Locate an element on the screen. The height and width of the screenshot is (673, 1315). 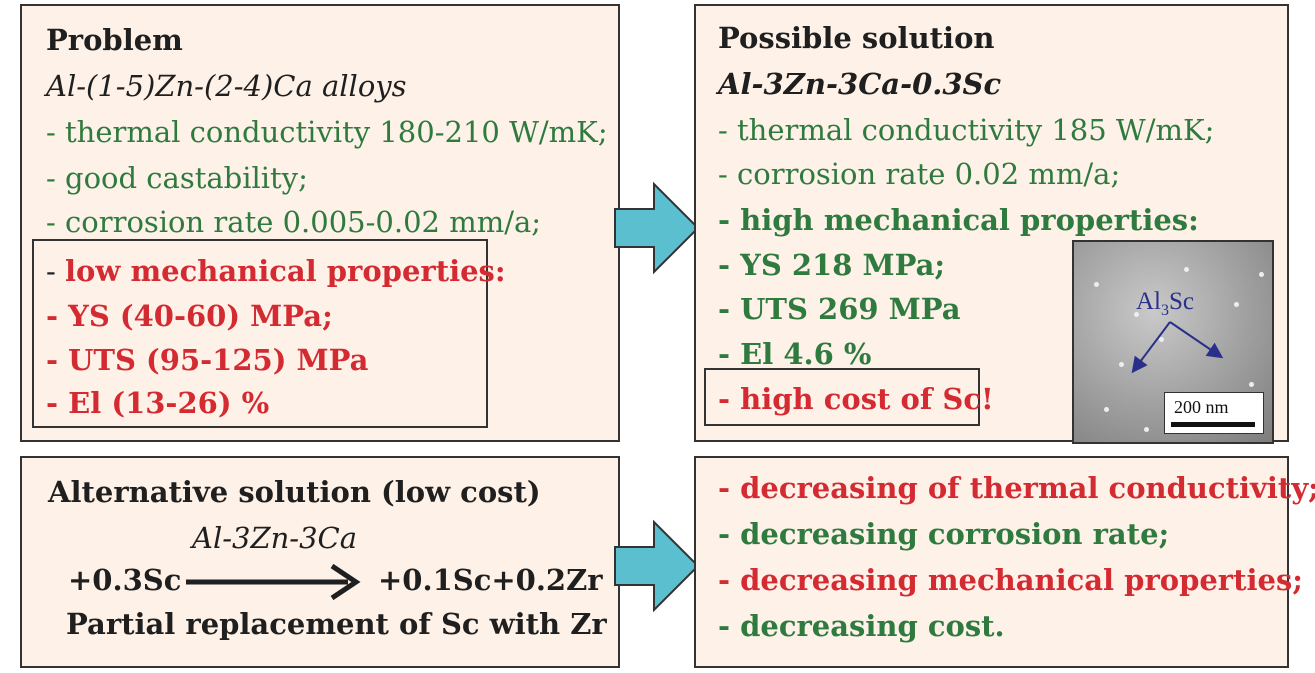
problem-item: - corrosion rate 0.005-0.02 mm/a; is located at coordinates (294, 222).